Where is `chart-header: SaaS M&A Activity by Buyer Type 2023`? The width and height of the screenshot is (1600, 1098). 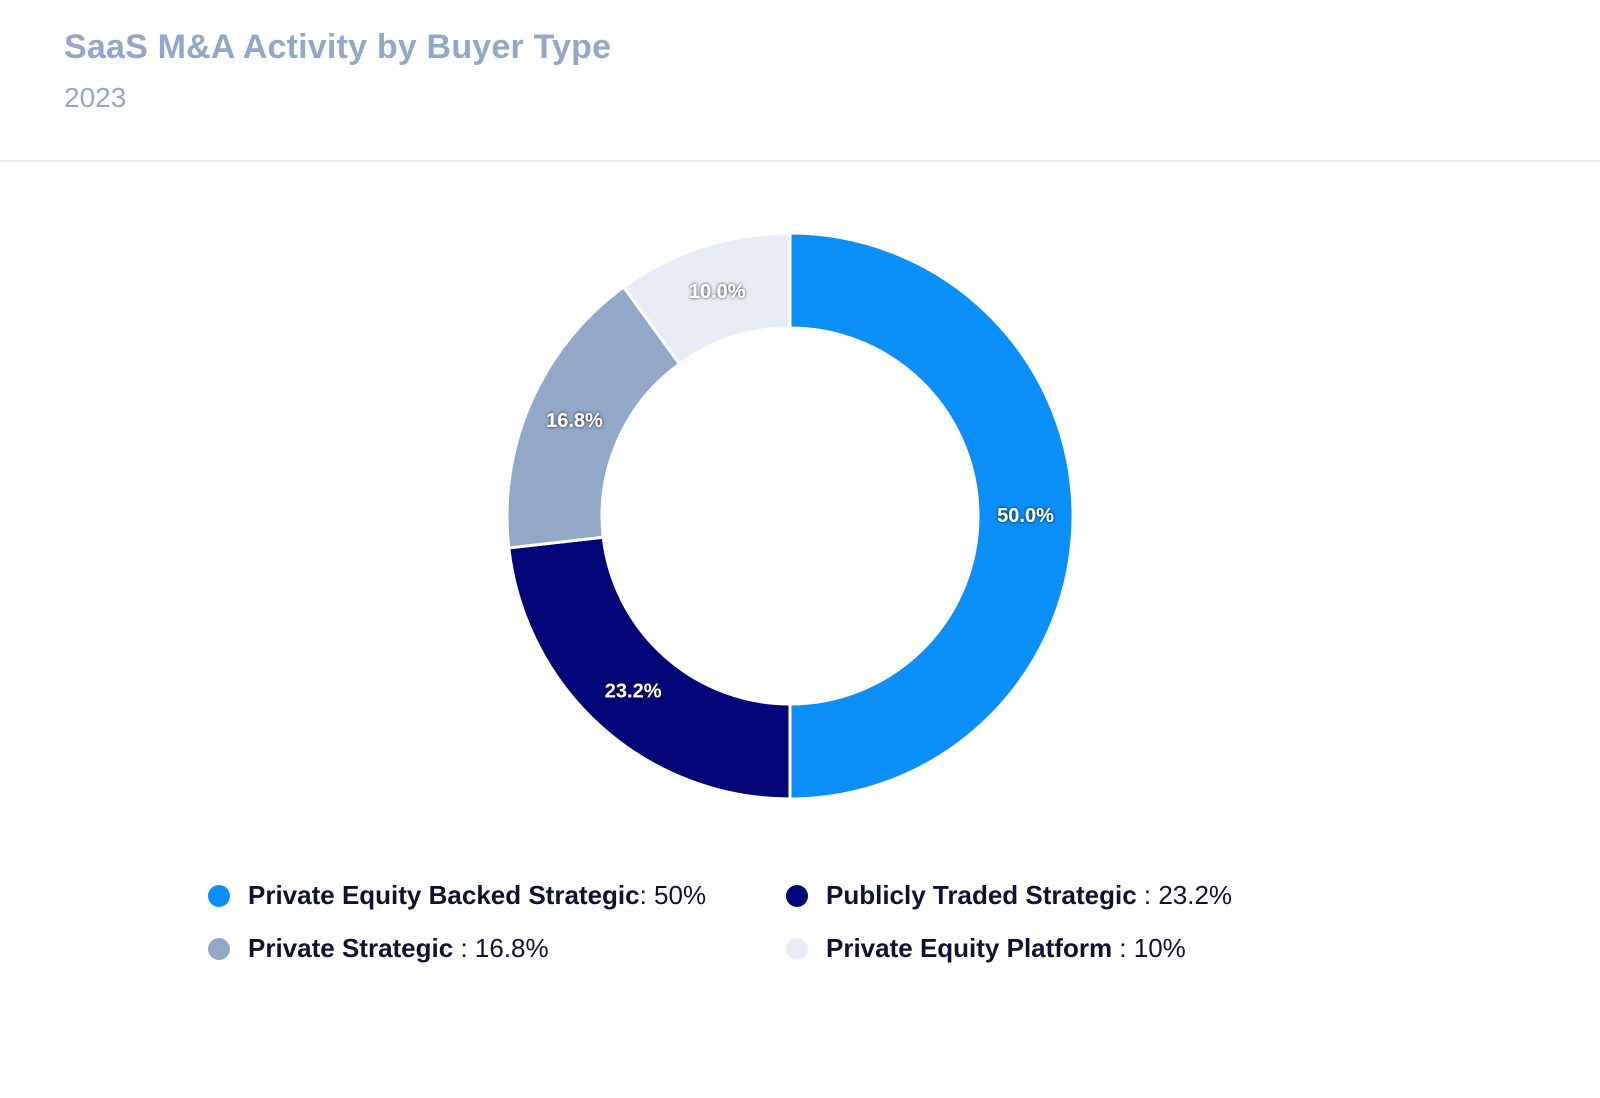
chart-header: SaaS M&A Activity by Buyer Type 2023 is located at coordinates (800, 81).